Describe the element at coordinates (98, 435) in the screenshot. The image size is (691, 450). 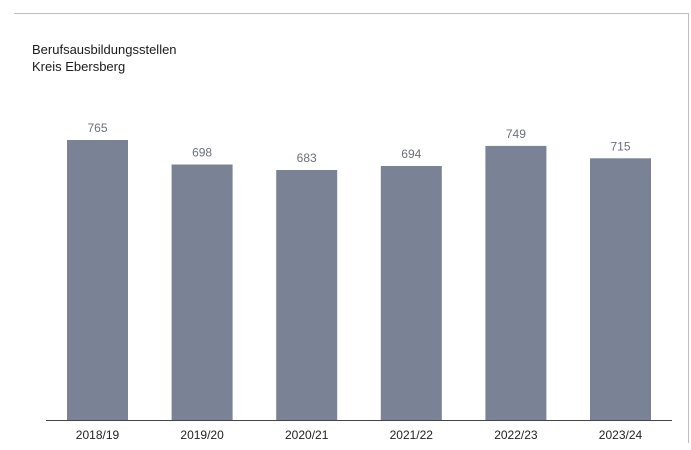
I see `x-tick-label-2018-19: 2018/19` at that location.